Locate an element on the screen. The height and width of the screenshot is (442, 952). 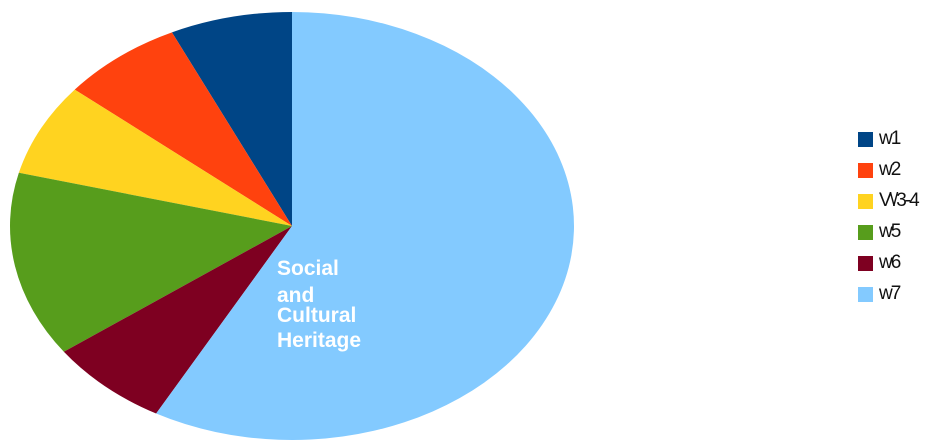
legend-label: V\/3-4 is located at coordinates (899, 200).